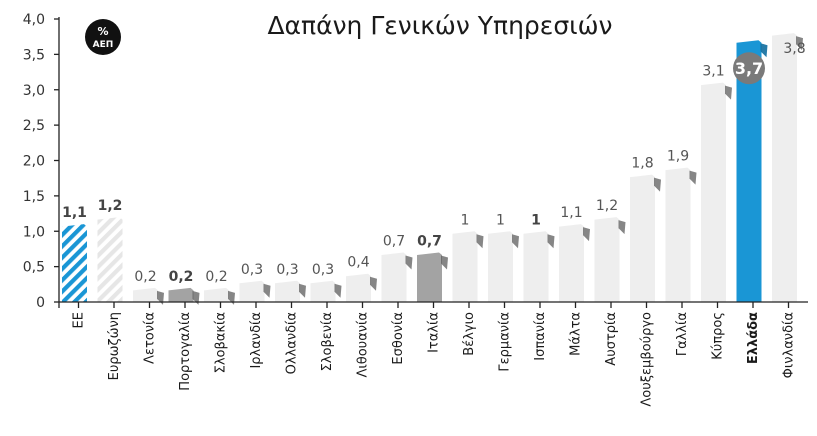 The height and width of the screenshot is (436, 817). I want to click on category-label: Εσθονία, so click(398, 338).